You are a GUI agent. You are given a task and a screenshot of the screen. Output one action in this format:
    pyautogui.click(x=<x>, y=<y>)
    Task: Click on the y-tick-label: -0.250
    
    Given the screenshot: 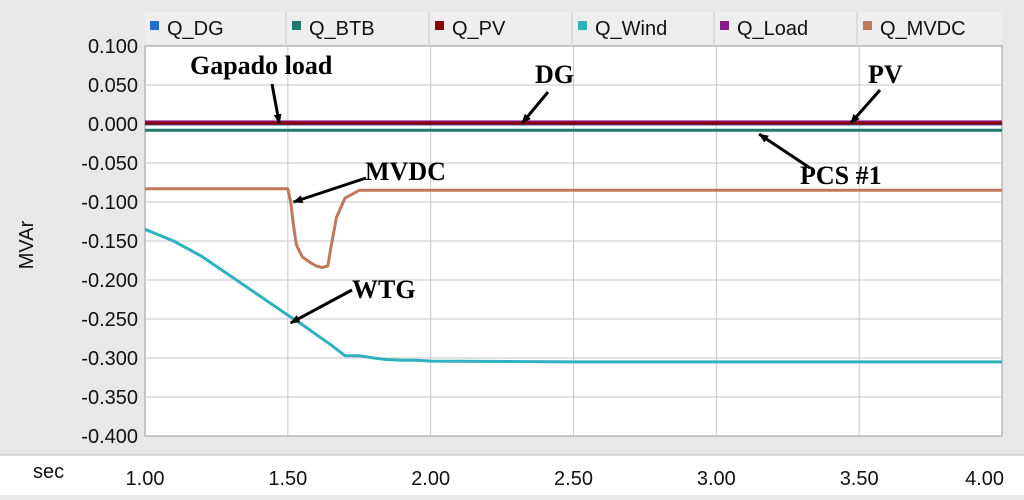 What is the action you would take?
    pyautogui.click(x=109, y=320)
    